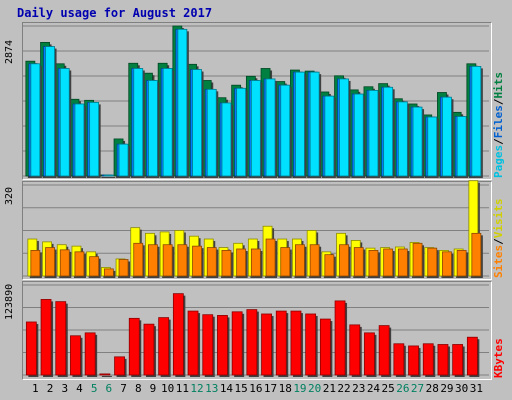 This screenshot has width=512, height=400. Describe the element at coordinates (461, 388) in the screenshot. I see `x-tick-label-30: 30` at that location.